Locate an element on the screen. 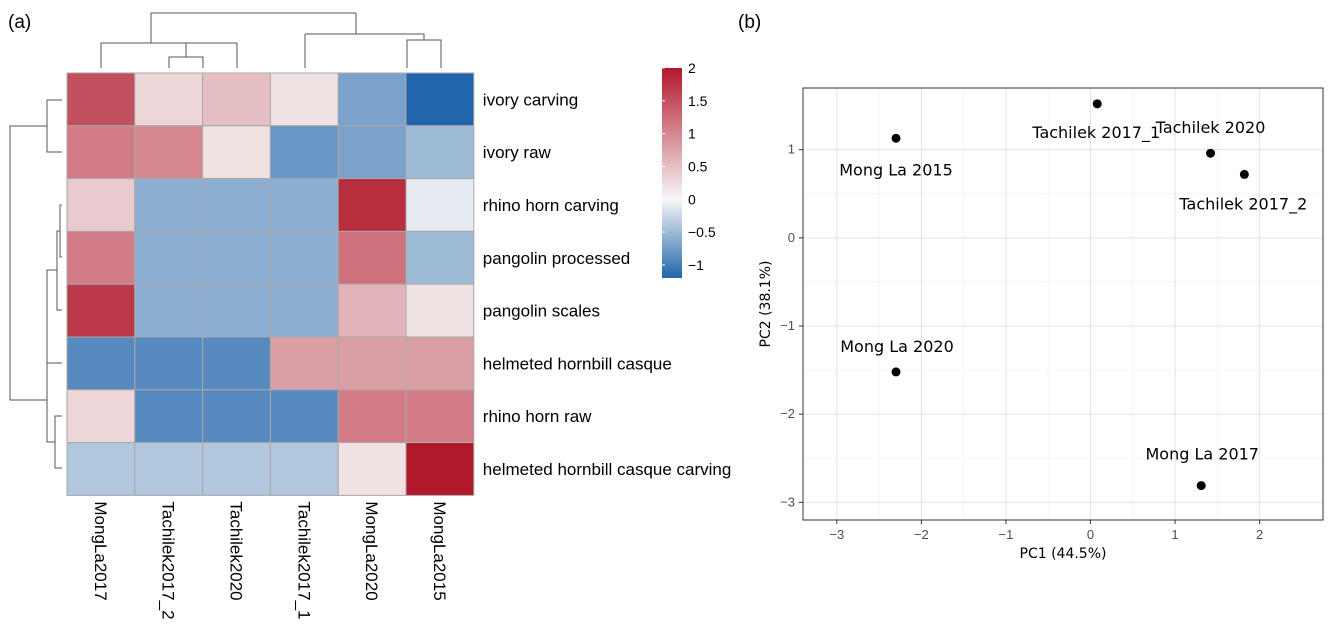 The height and width of the screenshot is (625, 1335). heatmap-column-label: MongLa2020 is located at coordinates (371, 550).